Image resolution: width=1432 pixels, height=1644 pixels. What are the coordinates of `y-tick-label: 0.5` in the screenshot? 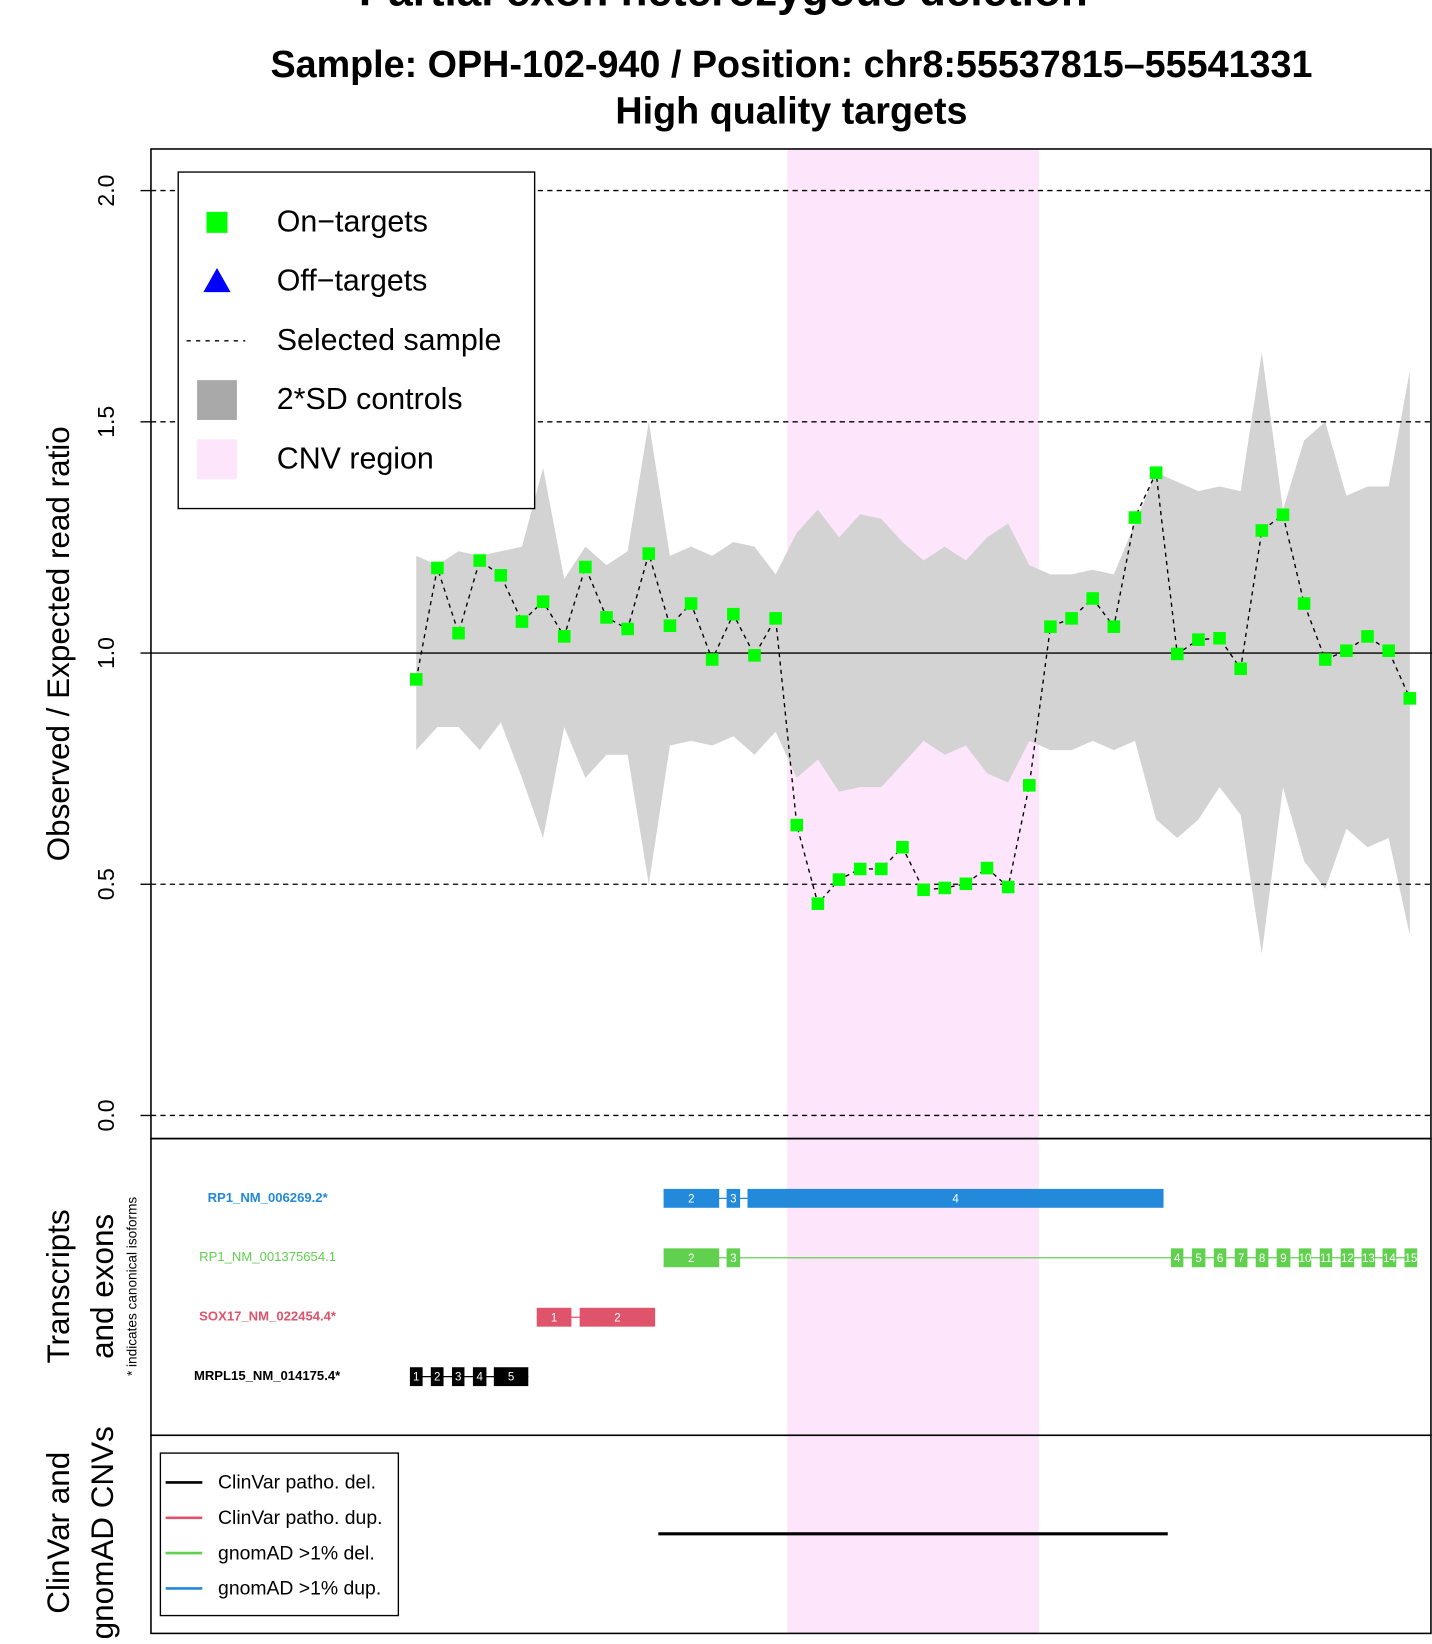 It's located at (106, 884).